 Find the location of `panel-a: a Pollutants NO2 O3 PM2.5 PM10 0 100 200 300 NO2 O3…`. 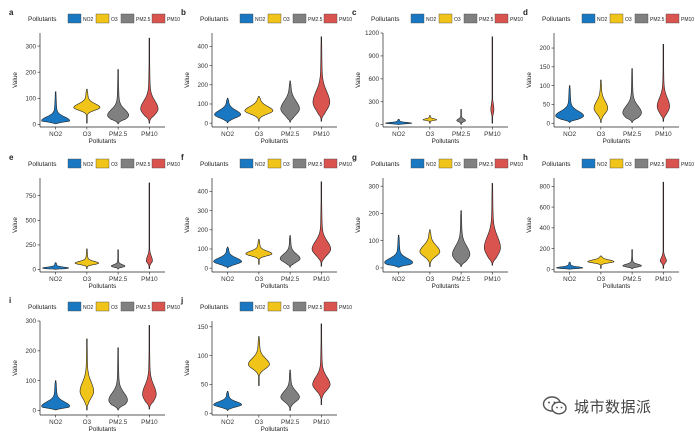

panel-a: a Pollutants NO2 O3 PM2.5 PM10 0 100 200 300 NO2 O3… is located at coordinates (94, 76).